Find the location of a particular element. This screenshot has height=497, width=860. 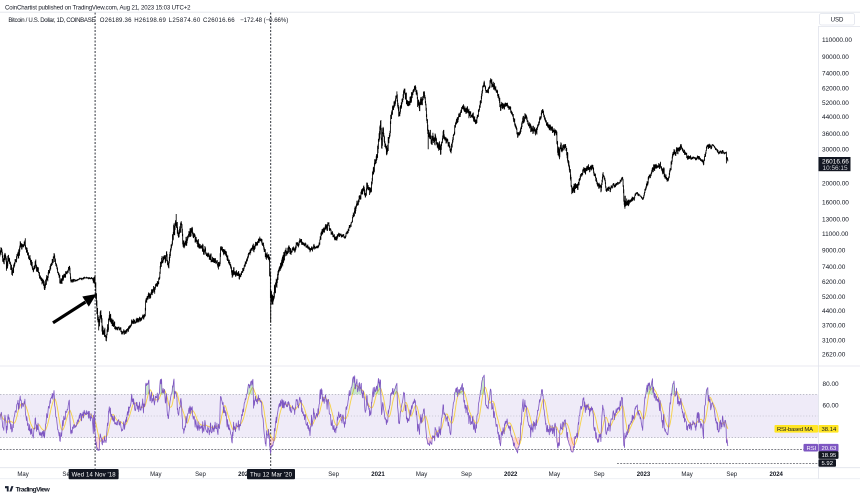

svg-text: 2020 is located at coordinates (245, 475).